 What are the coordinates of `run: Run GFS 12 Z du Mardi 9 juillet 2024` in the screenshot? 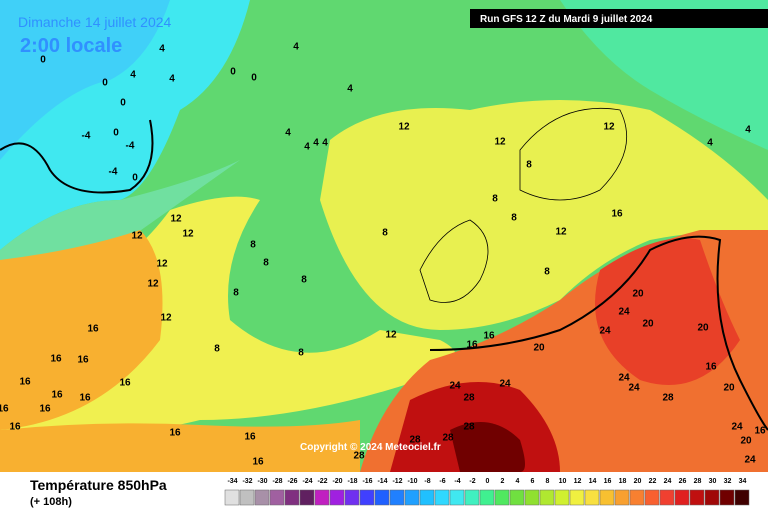 It's located at (566, 19).